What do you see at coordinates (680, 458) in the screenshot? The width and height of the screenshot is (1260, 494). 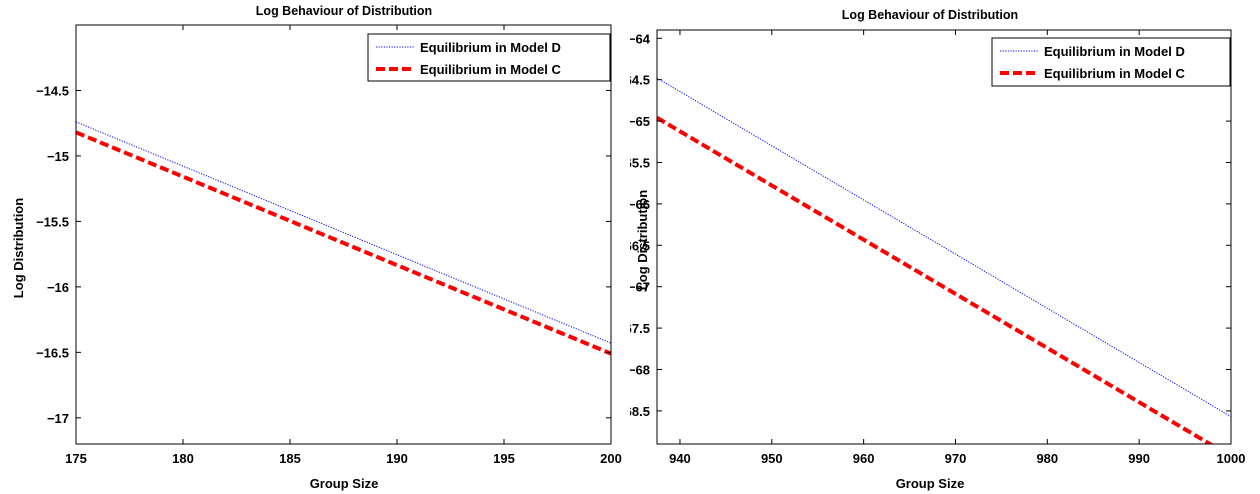 I see `x-tick-label: 940` at bounding box center [680, 458].